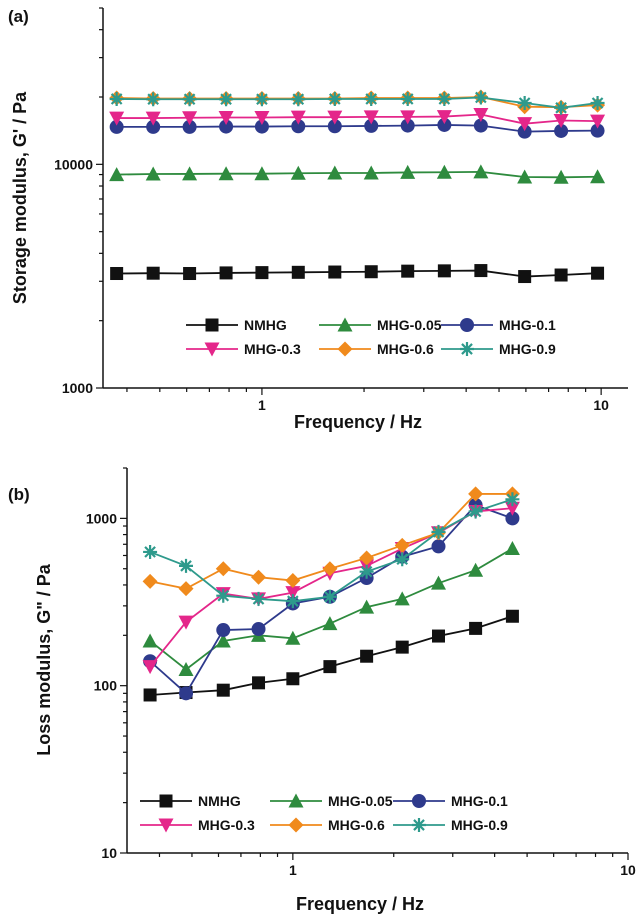  Describe the element at coordinates (236, 325) in the screenshot. I see `legend-item: NMHG` at that location.